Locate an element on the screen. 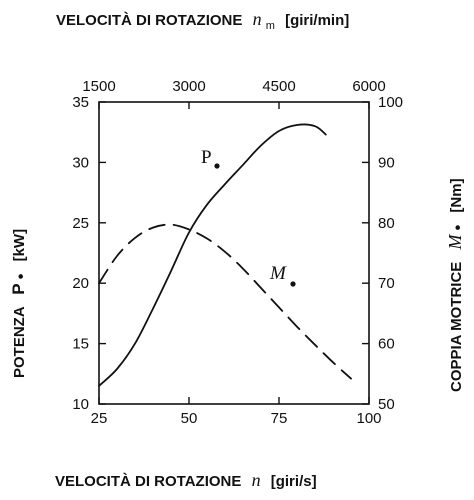  x-tick-label: 50 is located at coordinates (189, 418).